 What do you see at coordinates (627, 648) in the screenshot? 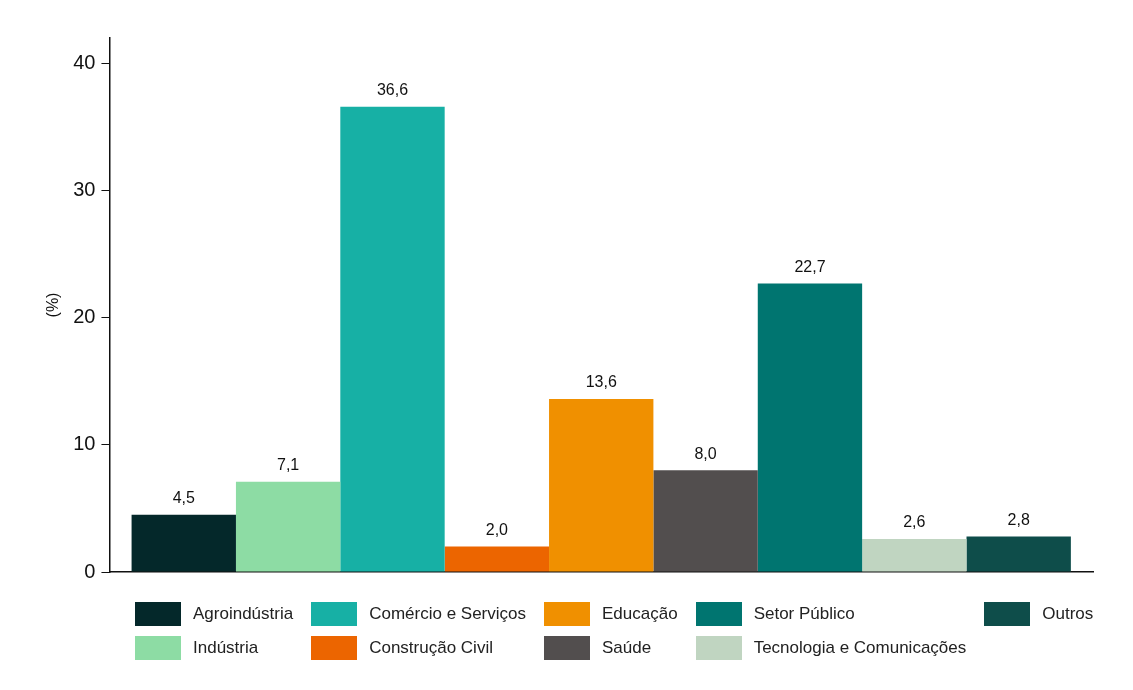
I see `legend-label: Saúde` at bounding box center [627, 648].